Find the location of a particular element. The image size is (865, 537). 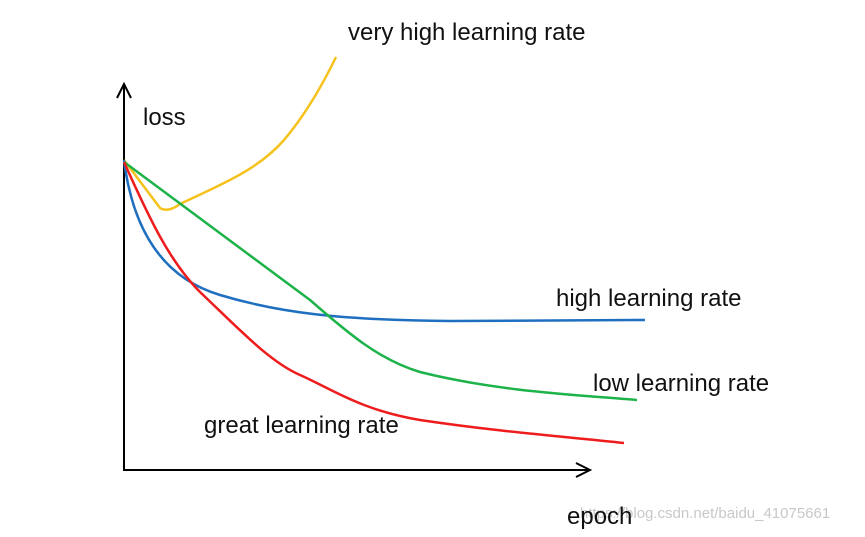

curve-label: great learning rate is located at coordinates (301, 425).